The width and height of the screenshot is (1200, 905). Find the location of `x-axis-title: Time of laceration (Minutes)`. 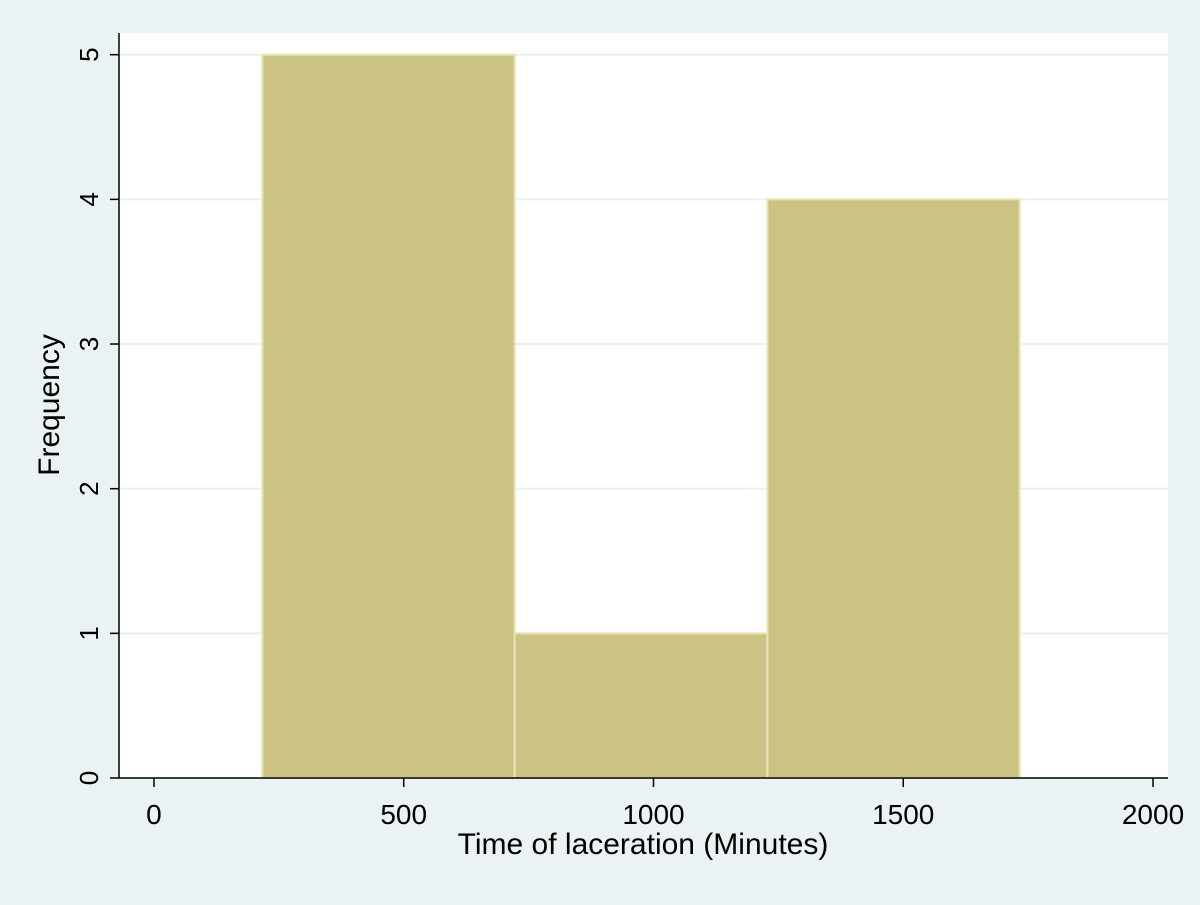

x-axis-title: Time of laceration (Minutes) is located at coordinates (643, 844).